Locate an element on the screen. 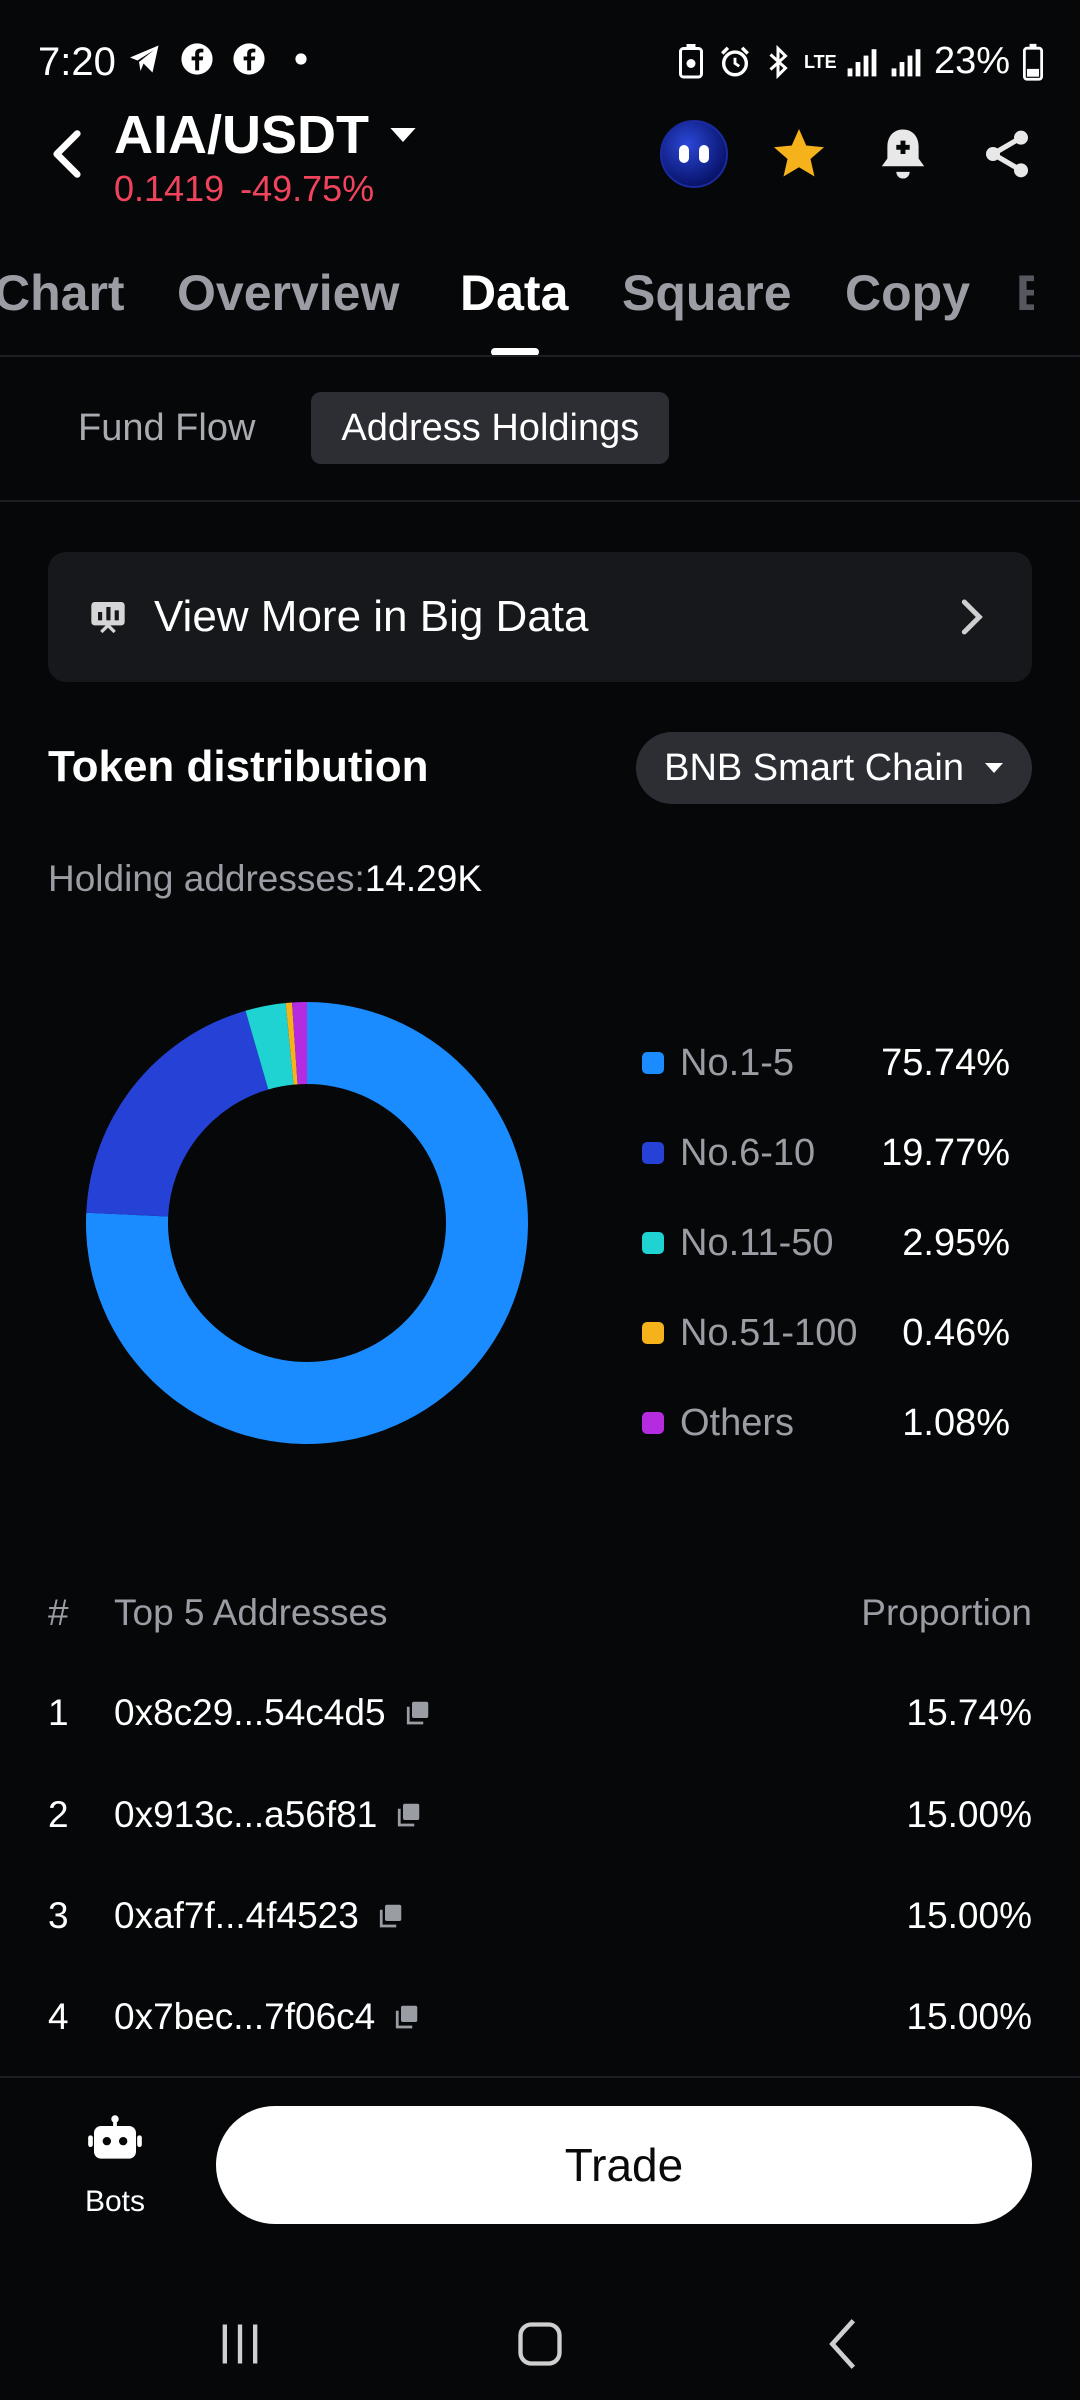  network-type: LTE is located at coordinates (820, 61).